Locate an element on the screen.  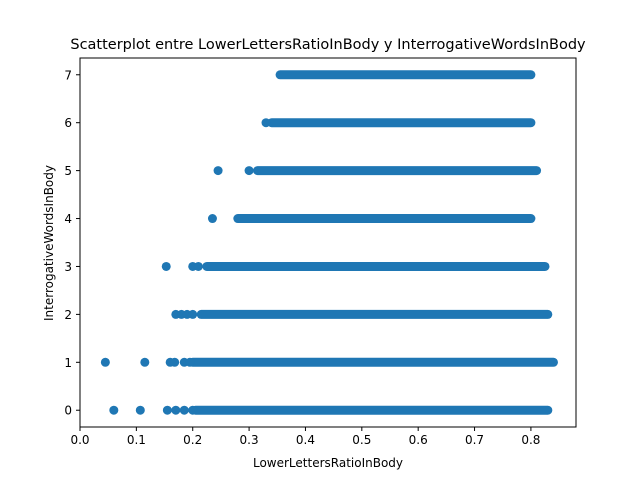
y-tick-label: 3 is located at coordinates (68, 267).